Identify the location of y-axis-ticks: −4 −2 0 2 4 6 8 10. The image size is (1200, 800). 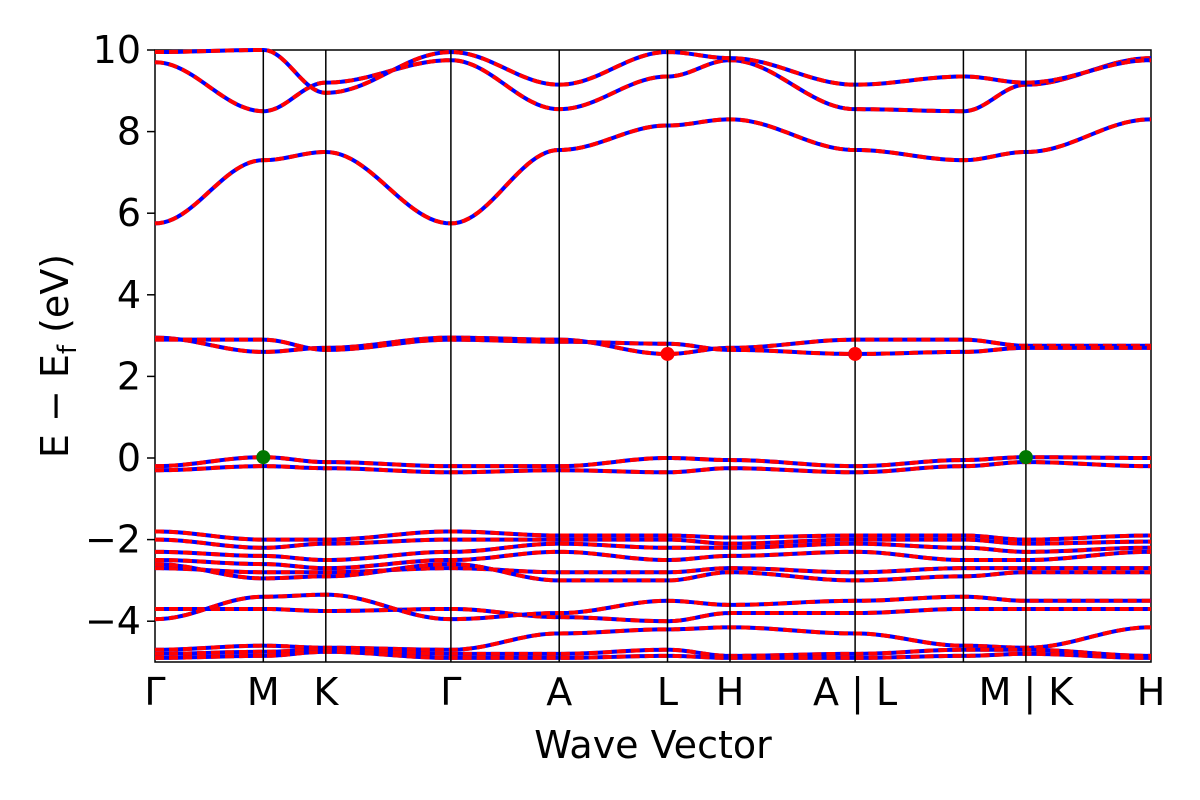
(120, 335).